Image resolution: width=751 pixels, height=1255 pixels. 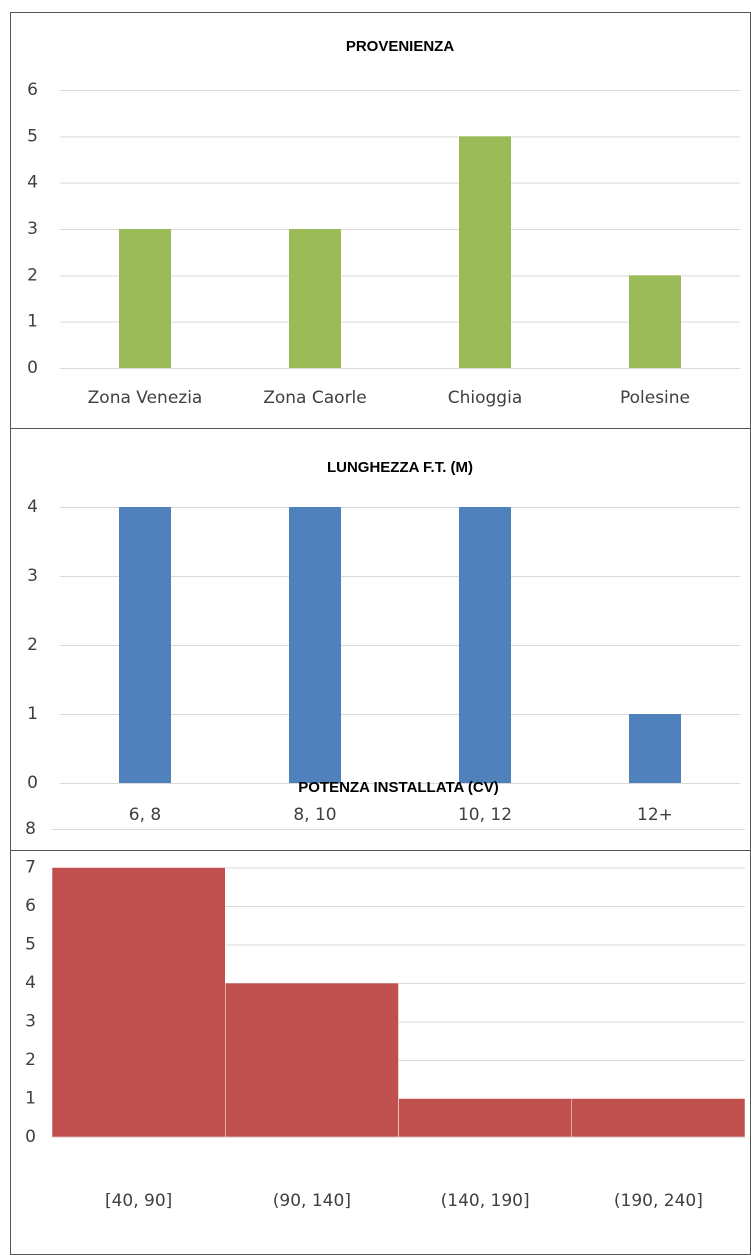 I want to click on x-tick-label: (190, 240], so click(x=658, y=1201).